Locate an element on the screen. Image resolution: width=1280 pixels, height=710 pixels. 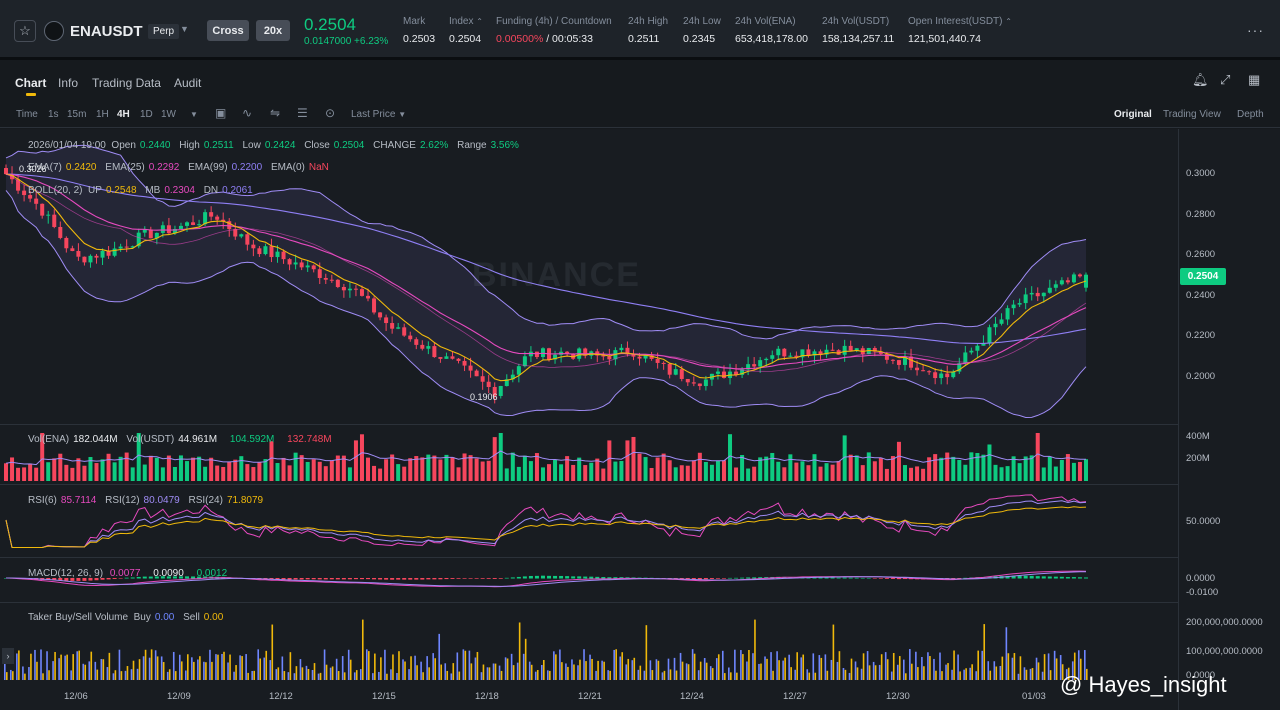
more-options-icon: ··· is located at coordinates (1255, 30).